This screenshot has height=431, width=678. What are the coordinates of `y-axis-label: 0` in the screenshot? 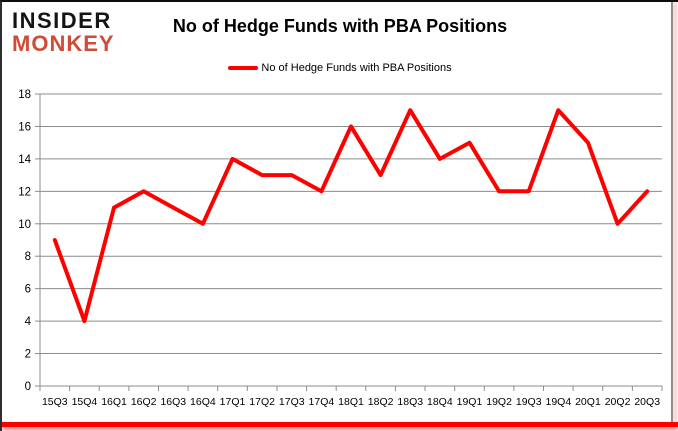 It's located at (28, 387).